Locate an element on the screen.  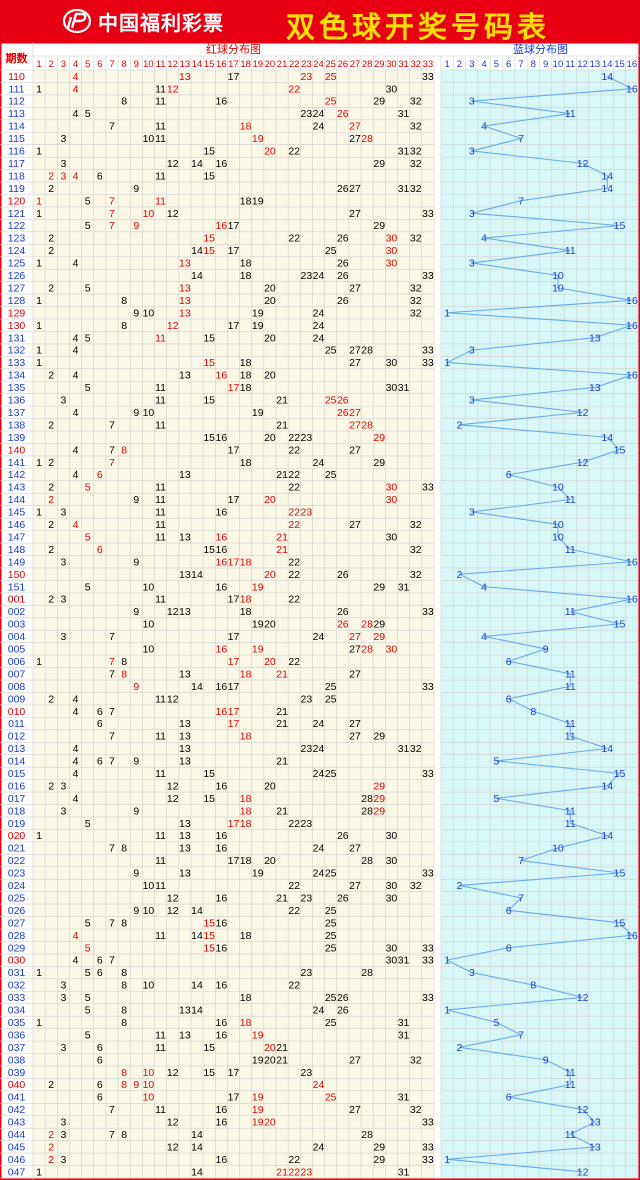
period-label: 121 is located at coordinates (17, 214).